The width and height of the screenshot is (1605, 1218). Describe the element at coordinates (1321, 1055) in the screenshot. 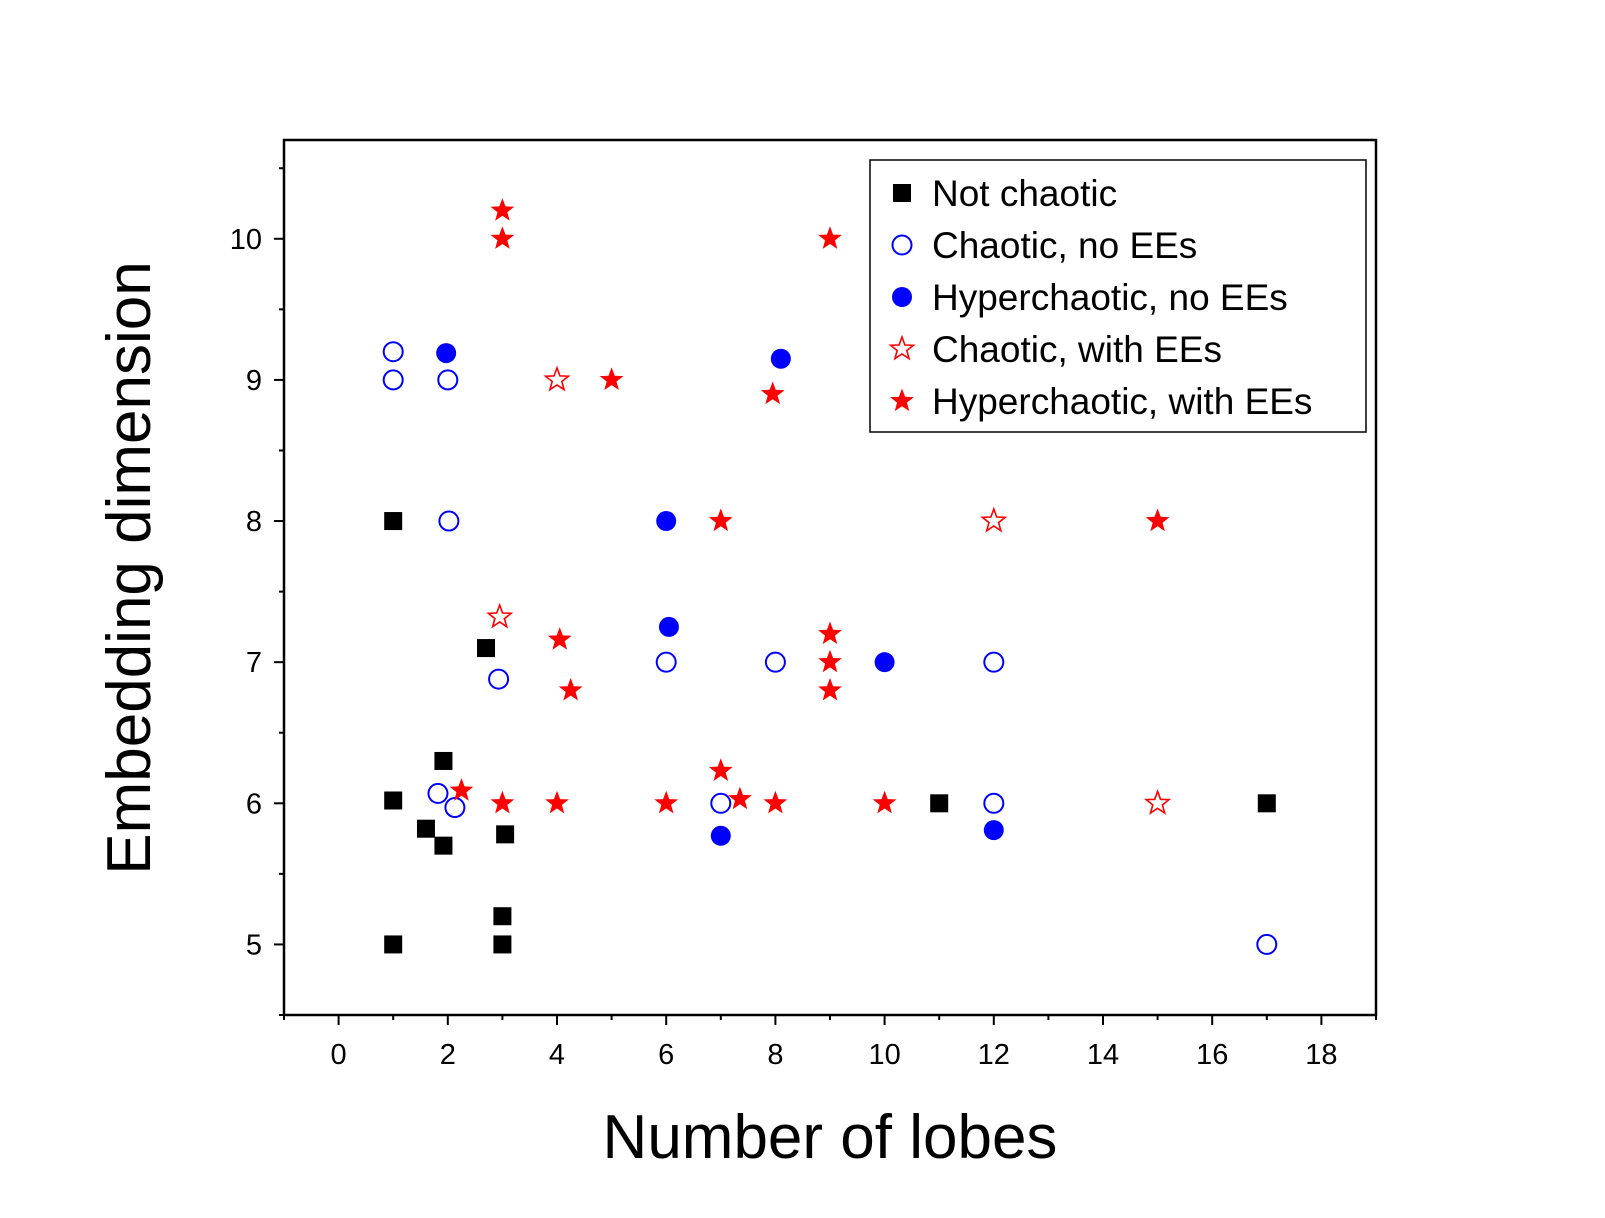

I see `x-tick-label: 18` at that location.